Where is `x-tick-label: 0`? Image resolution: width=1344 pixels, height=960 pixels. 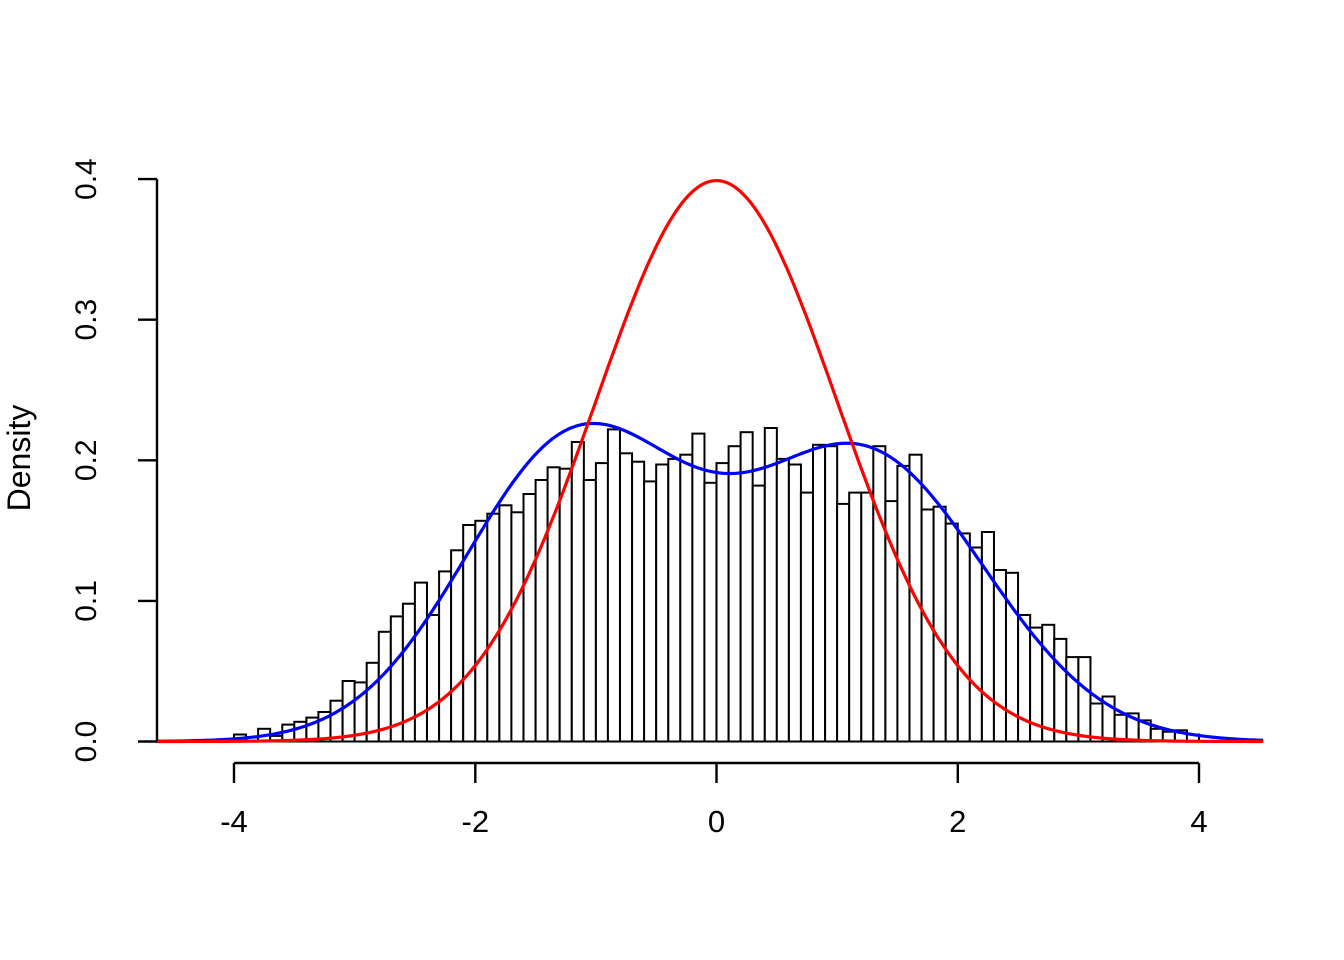
x-tick-label: 0 is located at coordinates (716, 821).